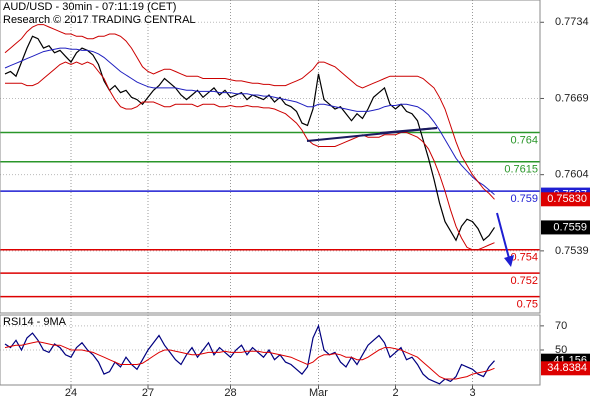  Describe the element at coordinates (561, 350) in the screenshot. I see `y-tick-label: 50` at that location.